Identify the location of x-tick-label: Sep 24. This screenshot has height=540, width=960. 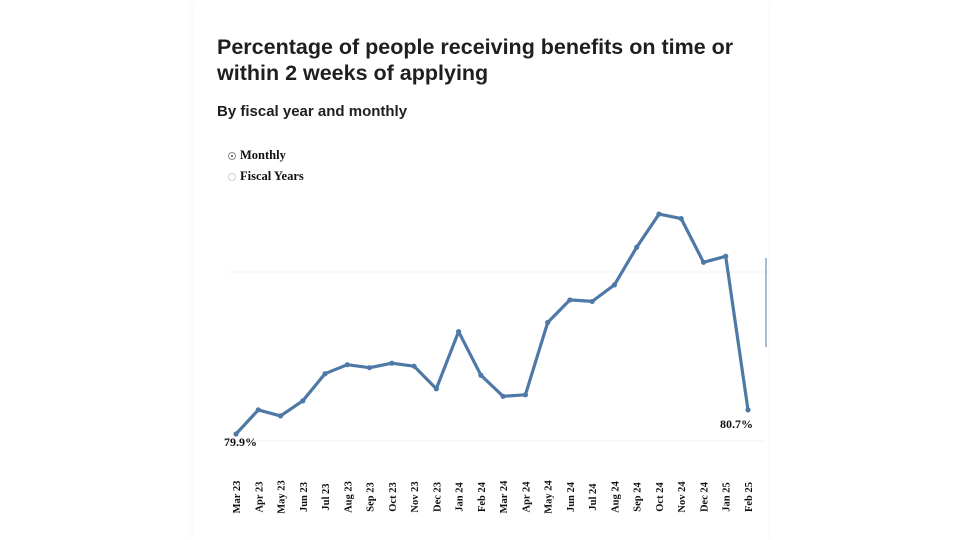
(638, 497).